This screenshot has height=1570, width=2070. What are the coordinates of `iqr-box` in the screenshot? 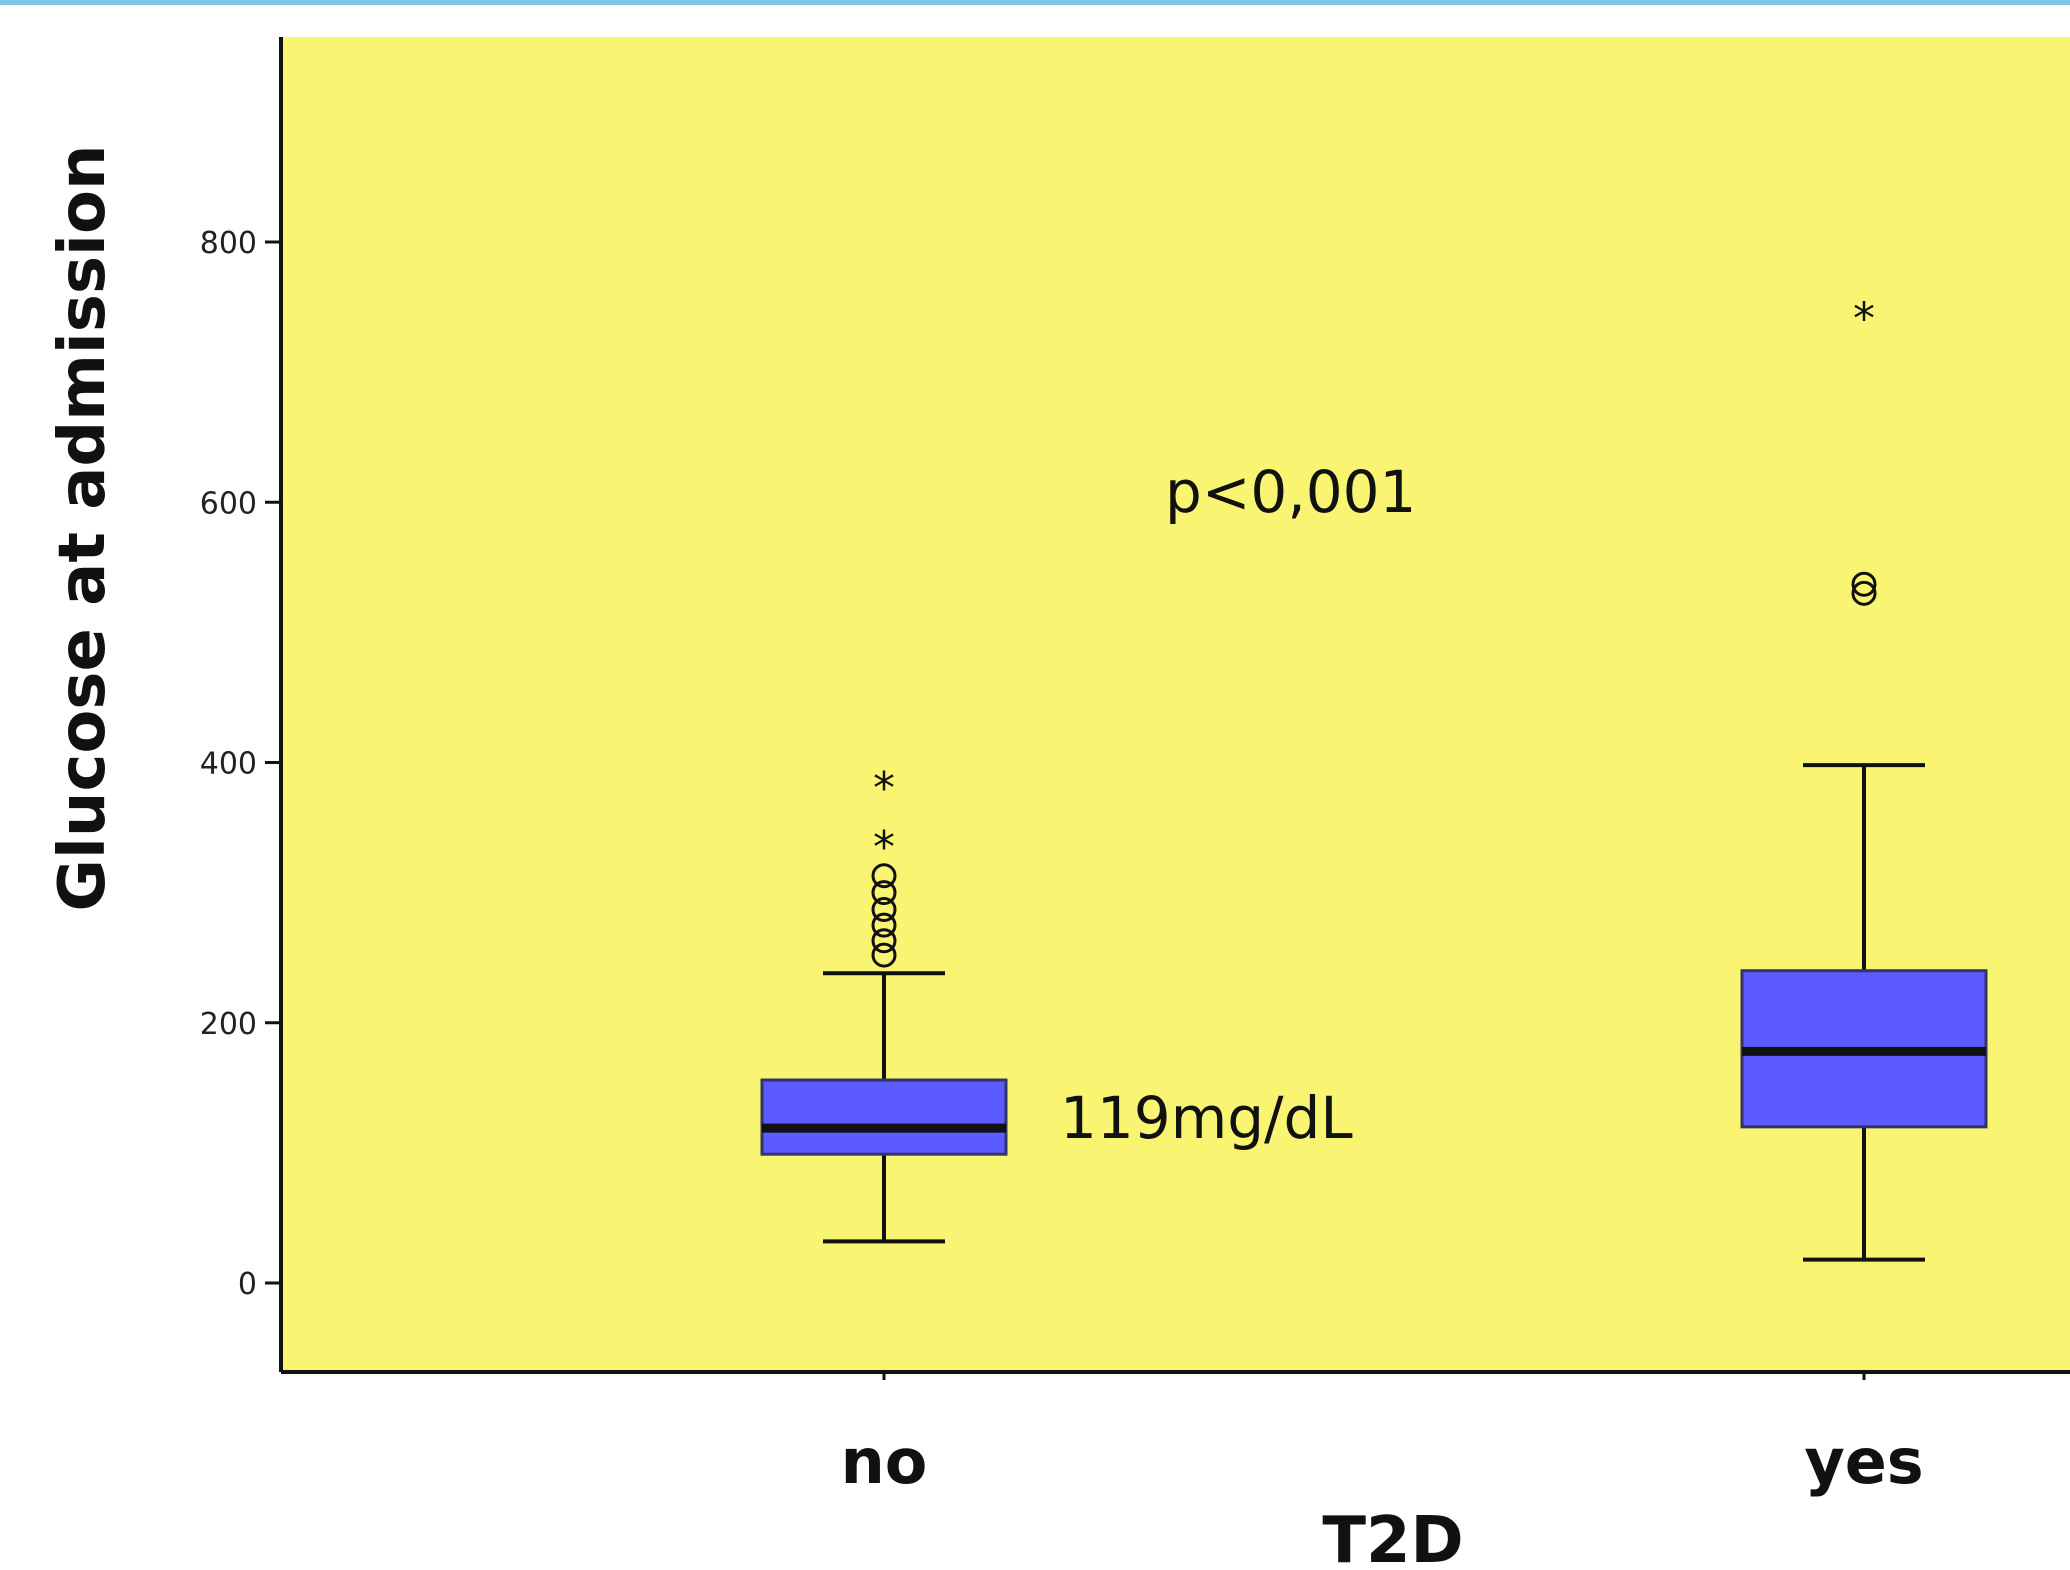 It's located at (884, 1117).